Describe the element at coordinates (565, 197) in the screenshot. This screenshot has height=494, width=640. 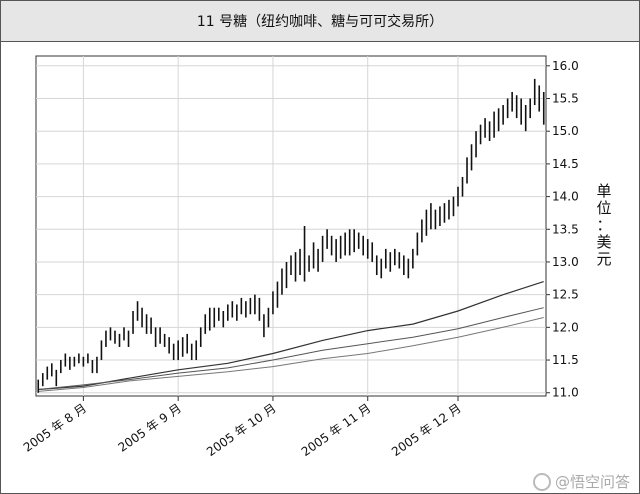
I see `y-tick-label: 14.0` at that location.